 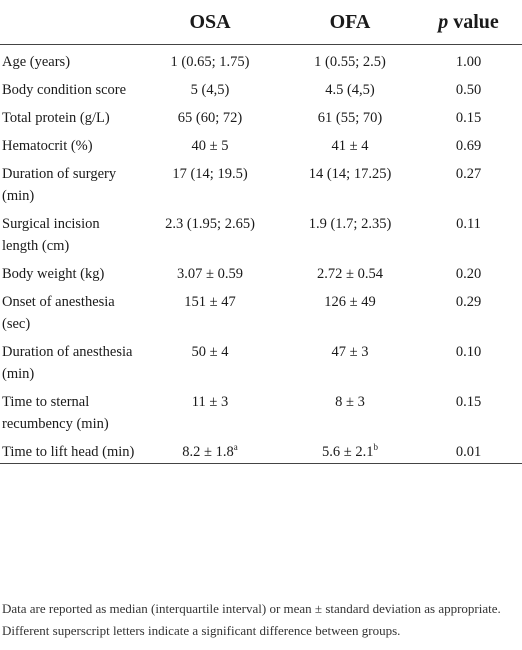 I want to click on superscript-b: b, so click(x=375, y=447).